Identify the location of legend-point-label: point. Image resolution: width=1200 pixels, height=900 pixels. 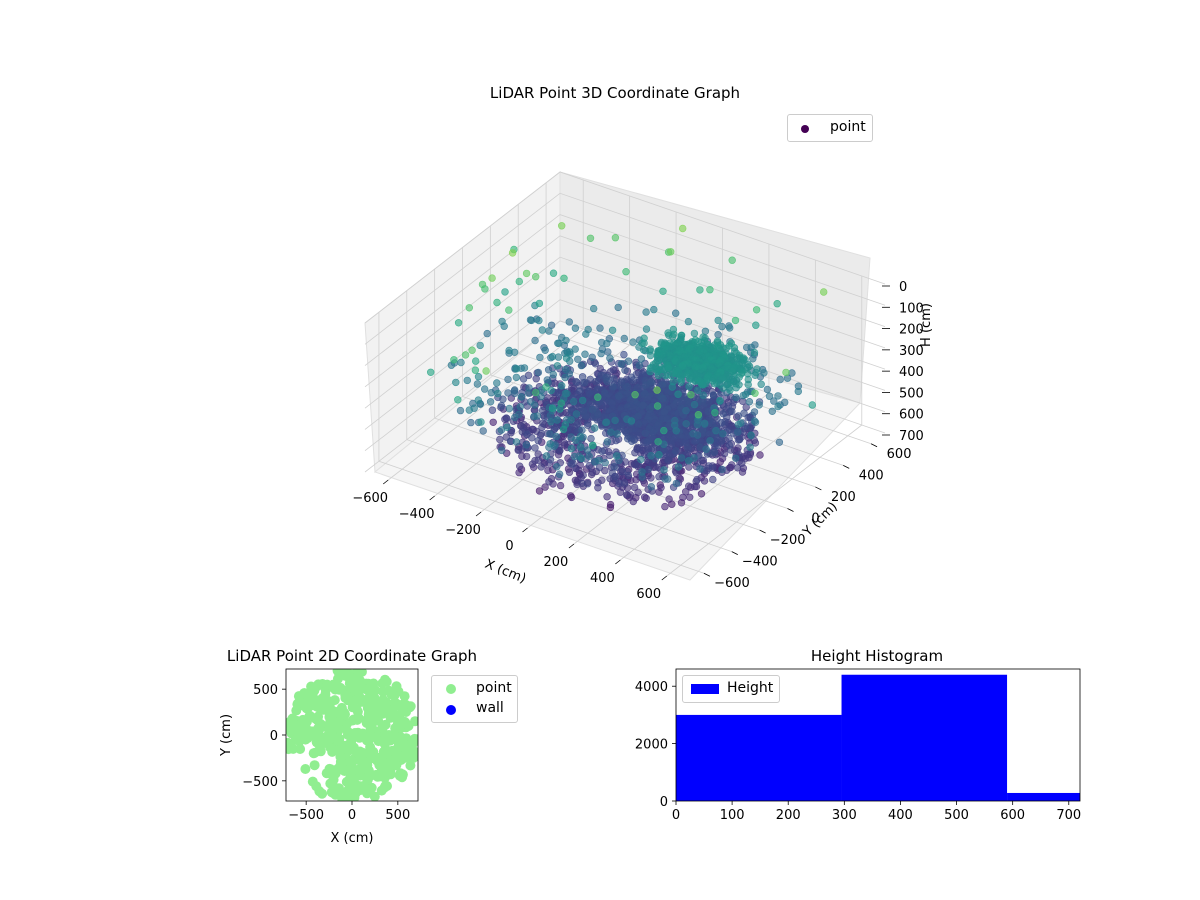
(848, 127).